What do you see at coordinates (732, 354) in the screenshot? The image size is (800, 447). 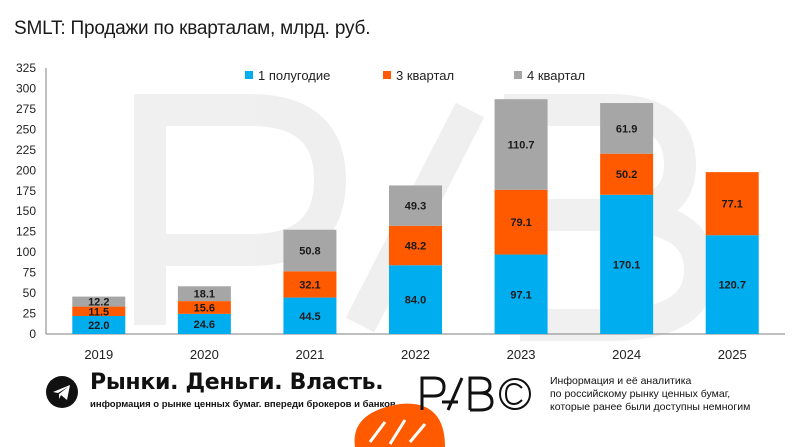 I see `x-tick-label: 2025` at bounding box center [732, 354].